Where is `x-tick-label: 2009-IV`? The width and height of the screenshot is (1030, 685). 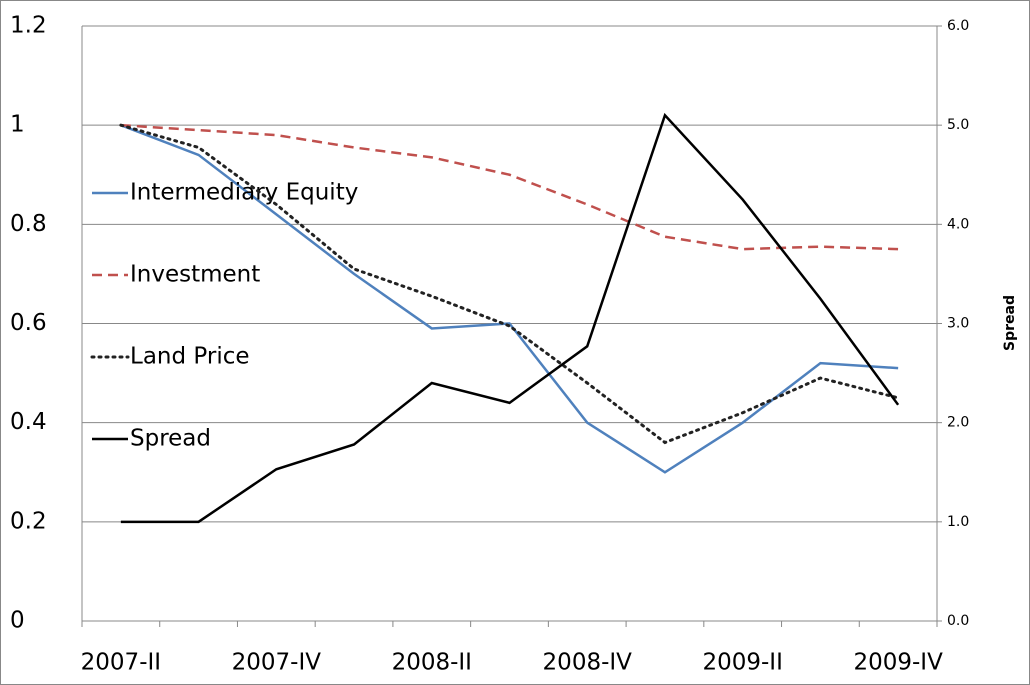 x-tick-label: 2009-IV is located at coordinates (898, 663).